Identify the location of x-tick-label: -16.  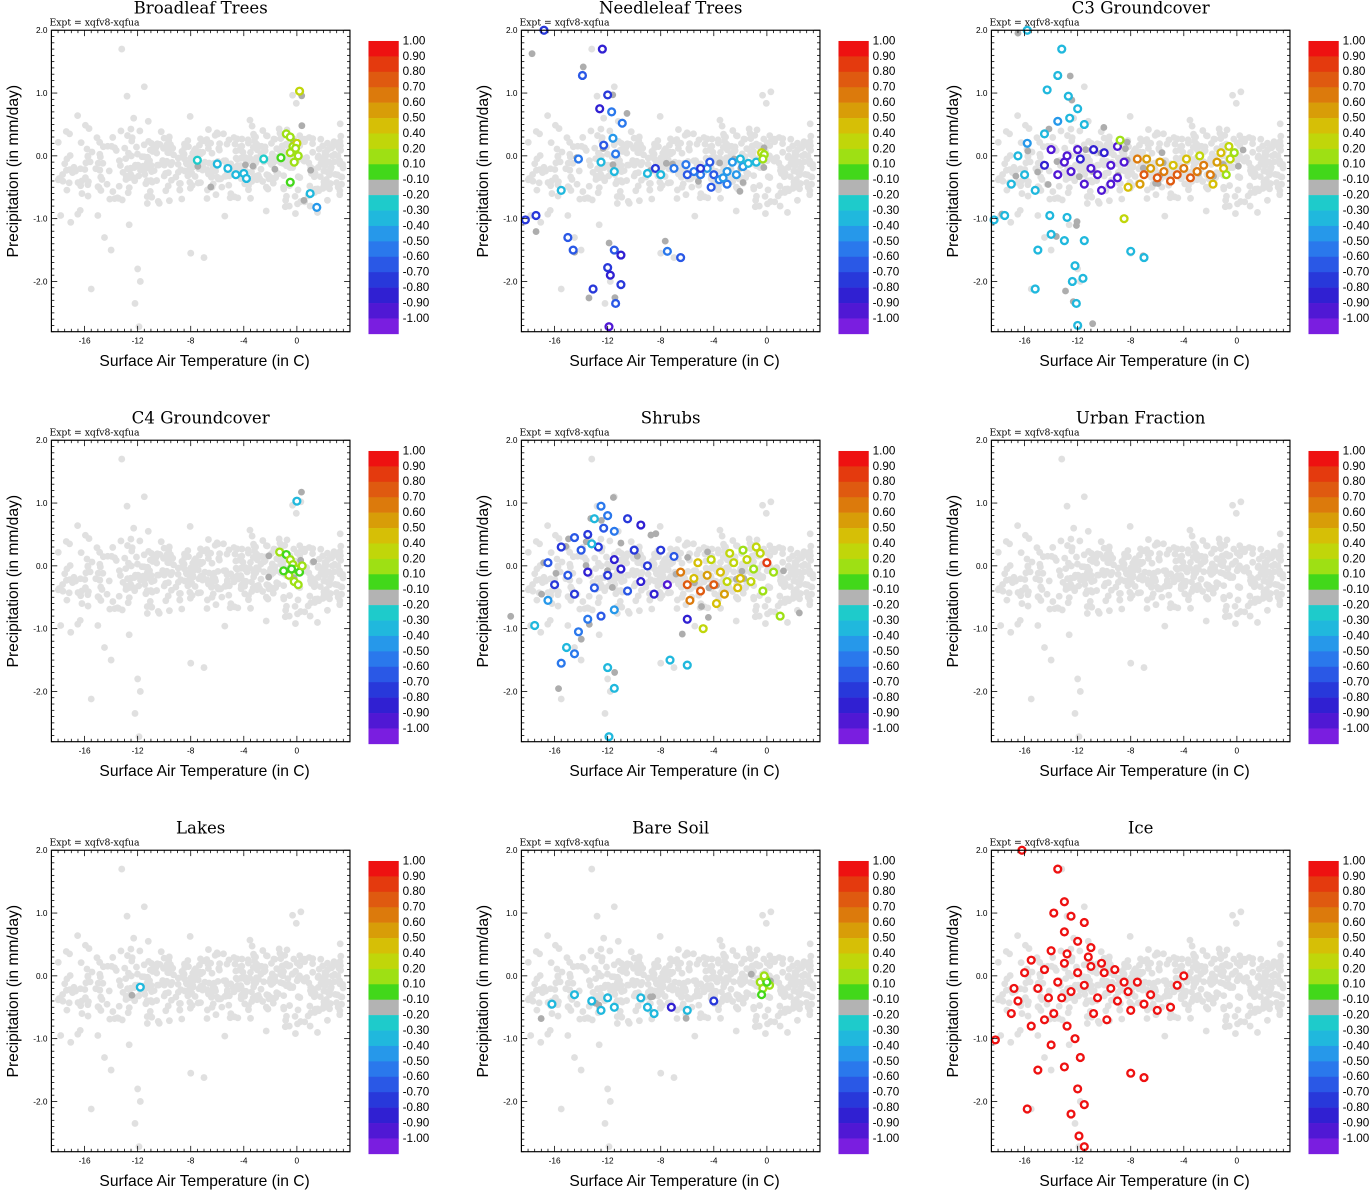
(1025, 340).